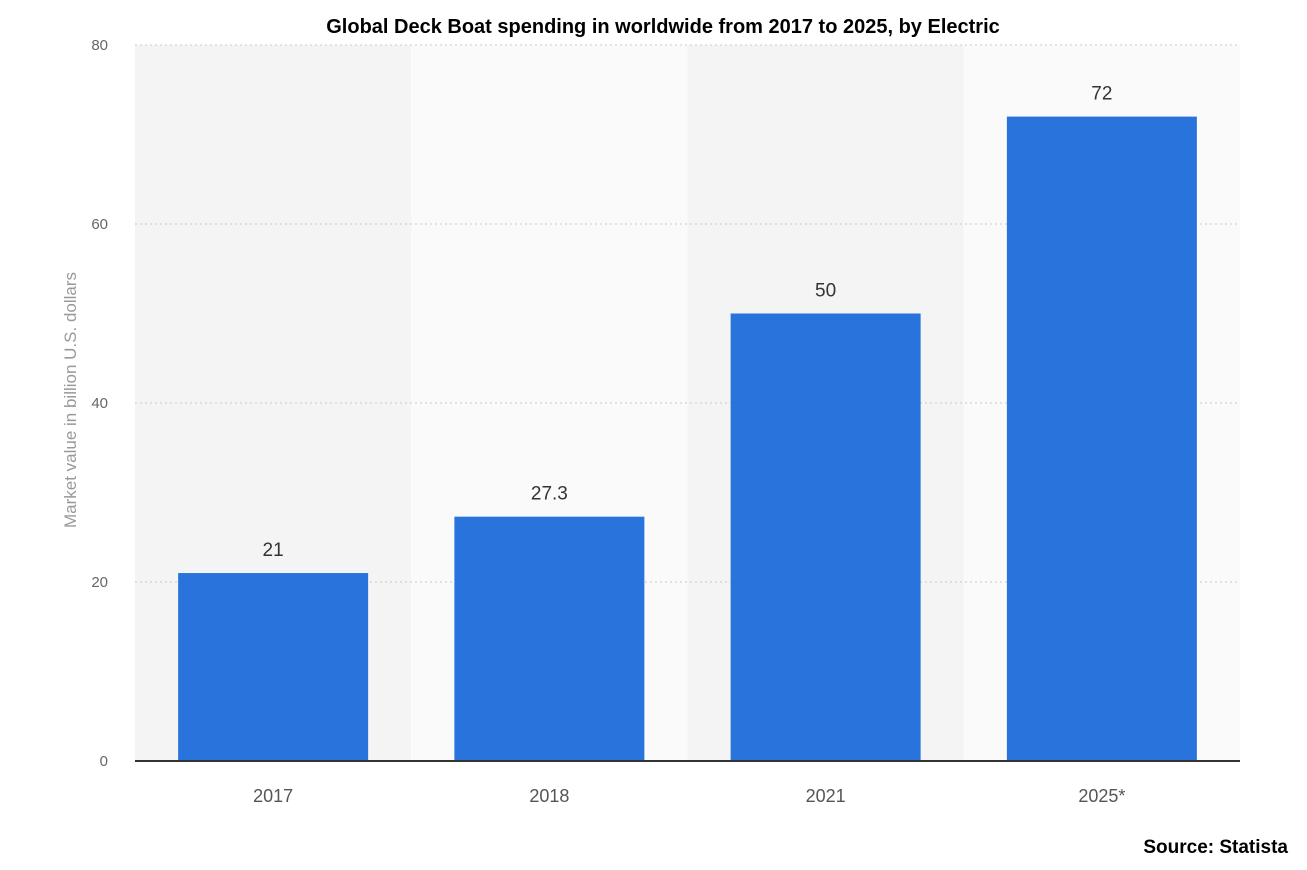 Image resolution: width=1307 pixels, height=870 pixels. What do you see at coordinates (99, 582) in the screenshot?
I see `y-tick-label: 20` at bounding box center [99, 582].